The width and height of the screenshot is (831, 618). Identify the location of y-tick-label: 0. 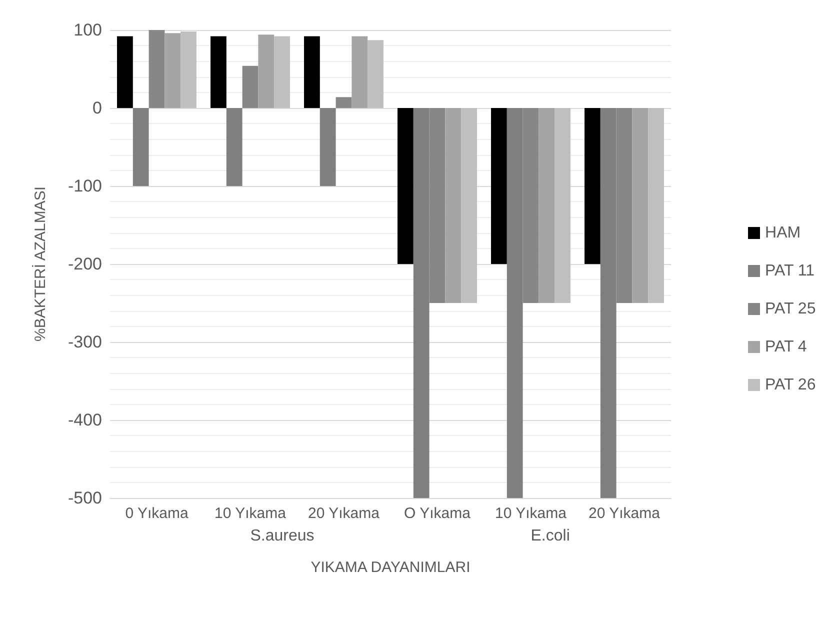
(97, 108).